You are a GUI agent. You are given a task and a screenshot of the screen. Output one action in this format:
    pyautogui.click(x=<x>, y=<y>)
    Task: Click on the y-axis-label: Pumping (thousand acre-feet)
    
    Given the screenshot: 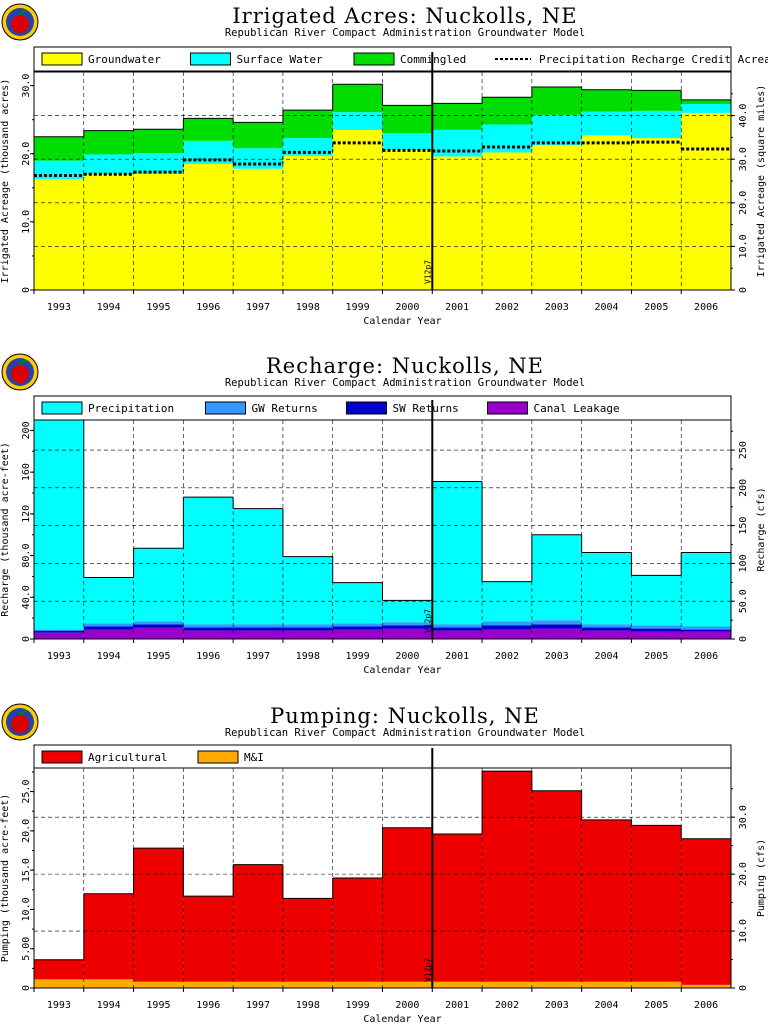 What is the action you would take?
    pyautogui.click(x=5, y=878)
    